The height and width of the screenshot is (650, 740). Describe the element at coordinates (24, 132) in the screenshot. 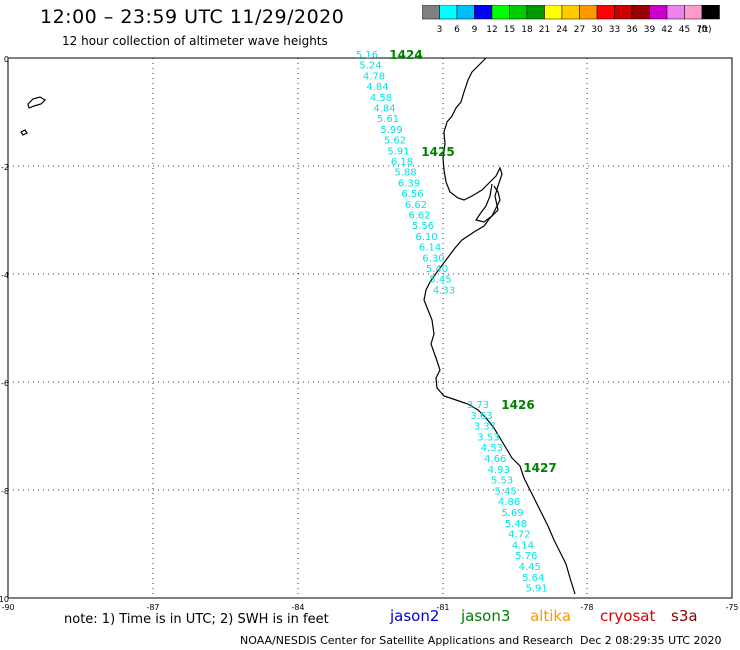

I see `island-galapagos-small` at that location.